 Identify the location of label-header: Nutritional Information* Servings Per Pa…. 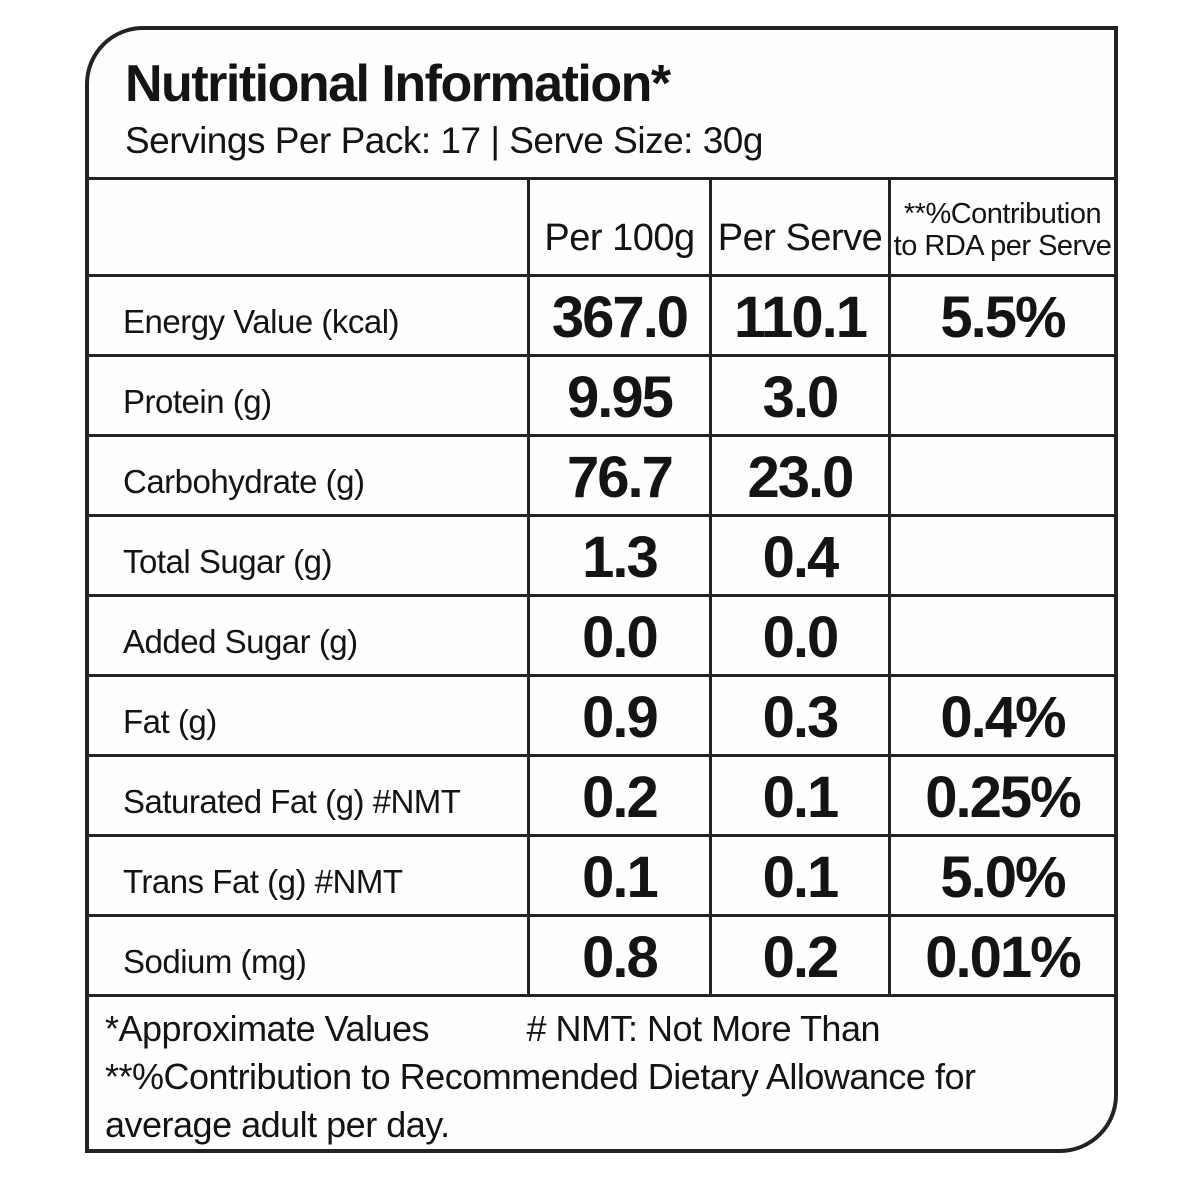
(601, 103).